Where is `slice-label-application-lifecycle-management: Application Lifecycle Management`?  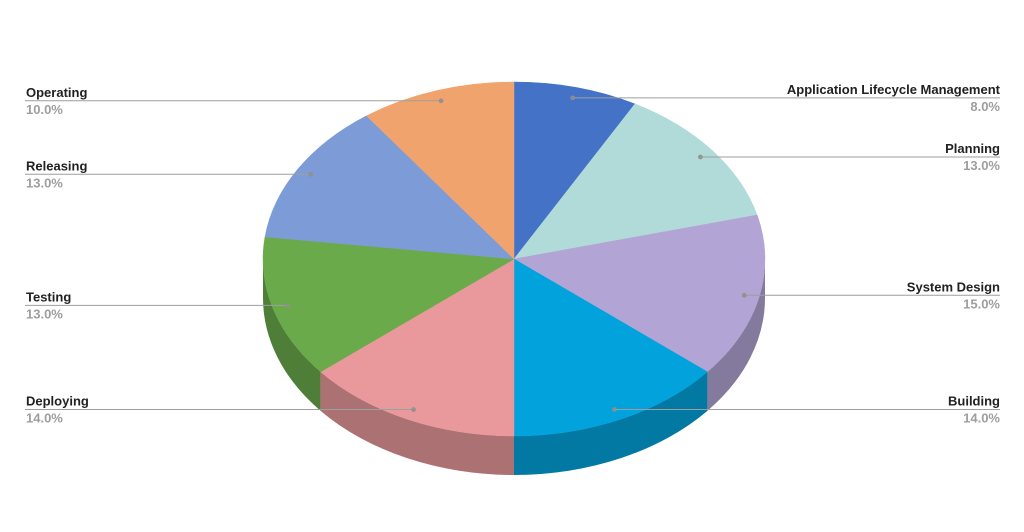
slice-label-application-lifecycle-management: Application Lifecycle Management is located at coordinates (894, 89).